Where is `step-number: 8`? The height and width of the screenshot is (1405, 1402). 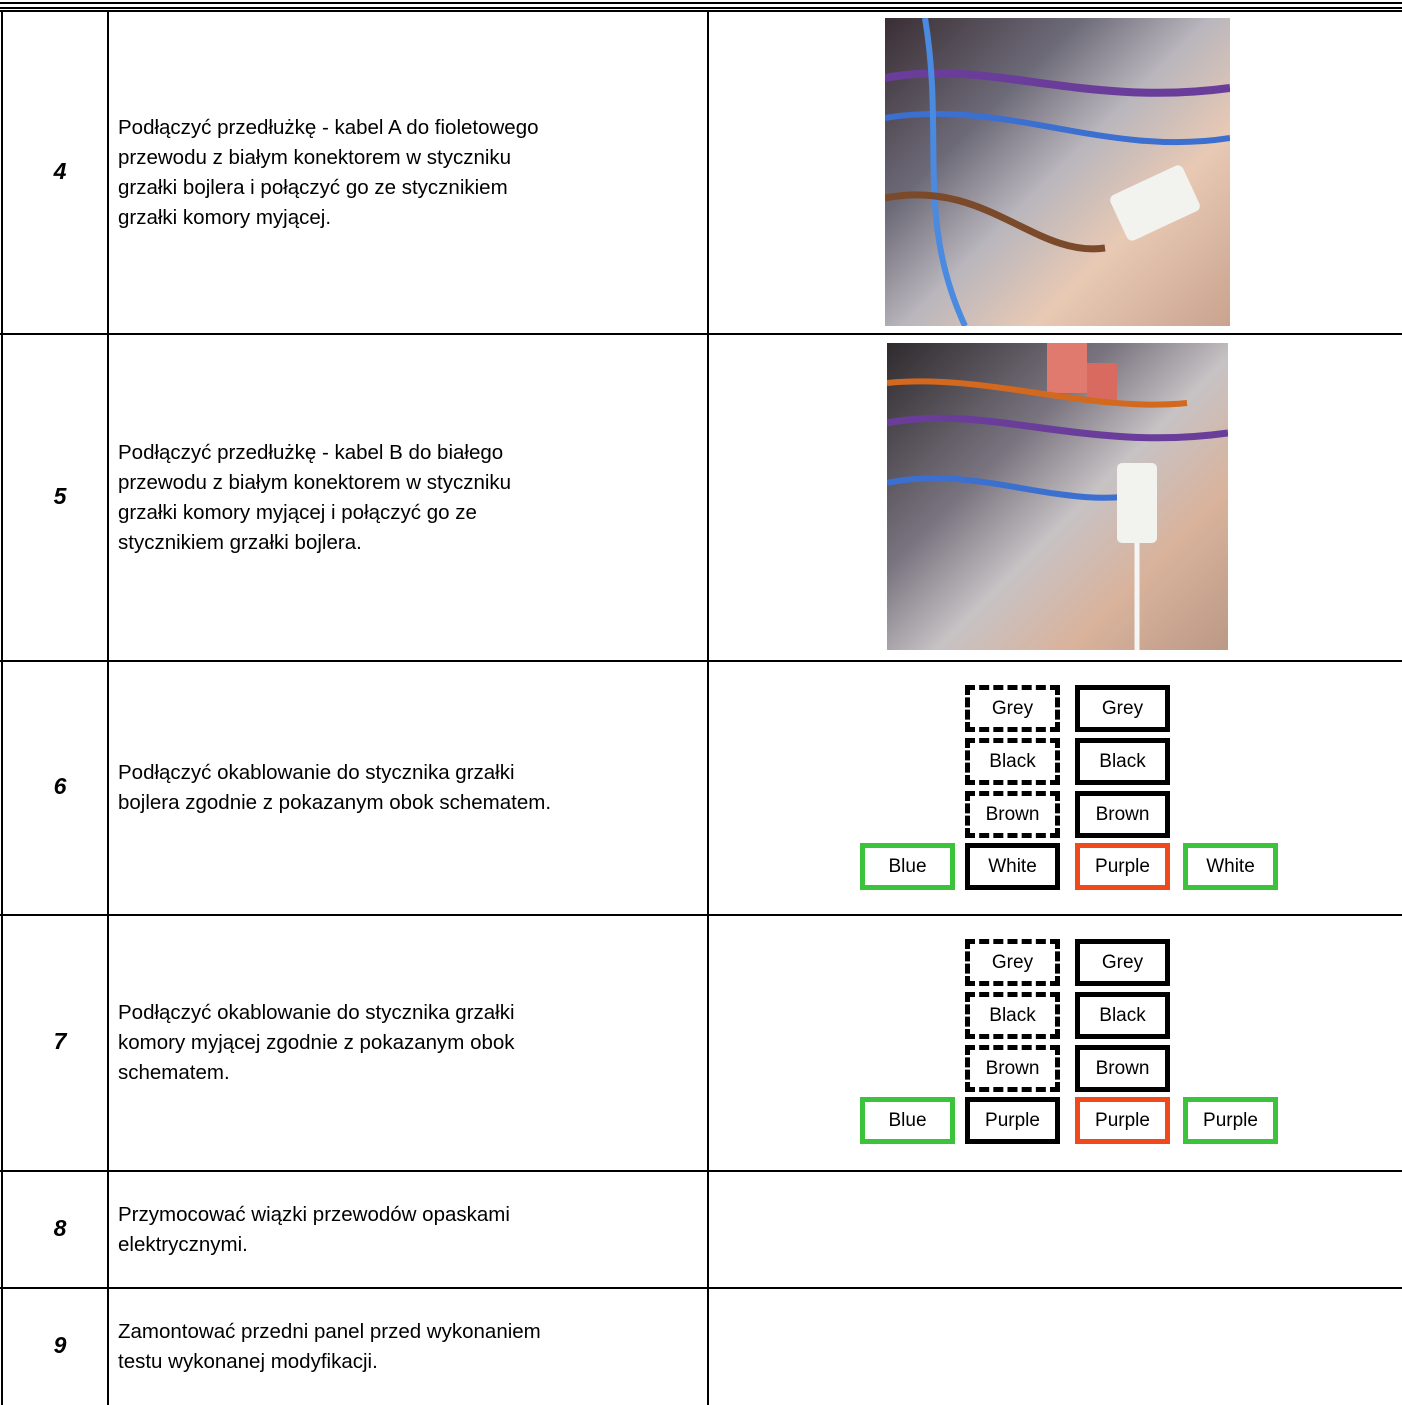 step-number: 8 is located at coordinates (60, 1227).